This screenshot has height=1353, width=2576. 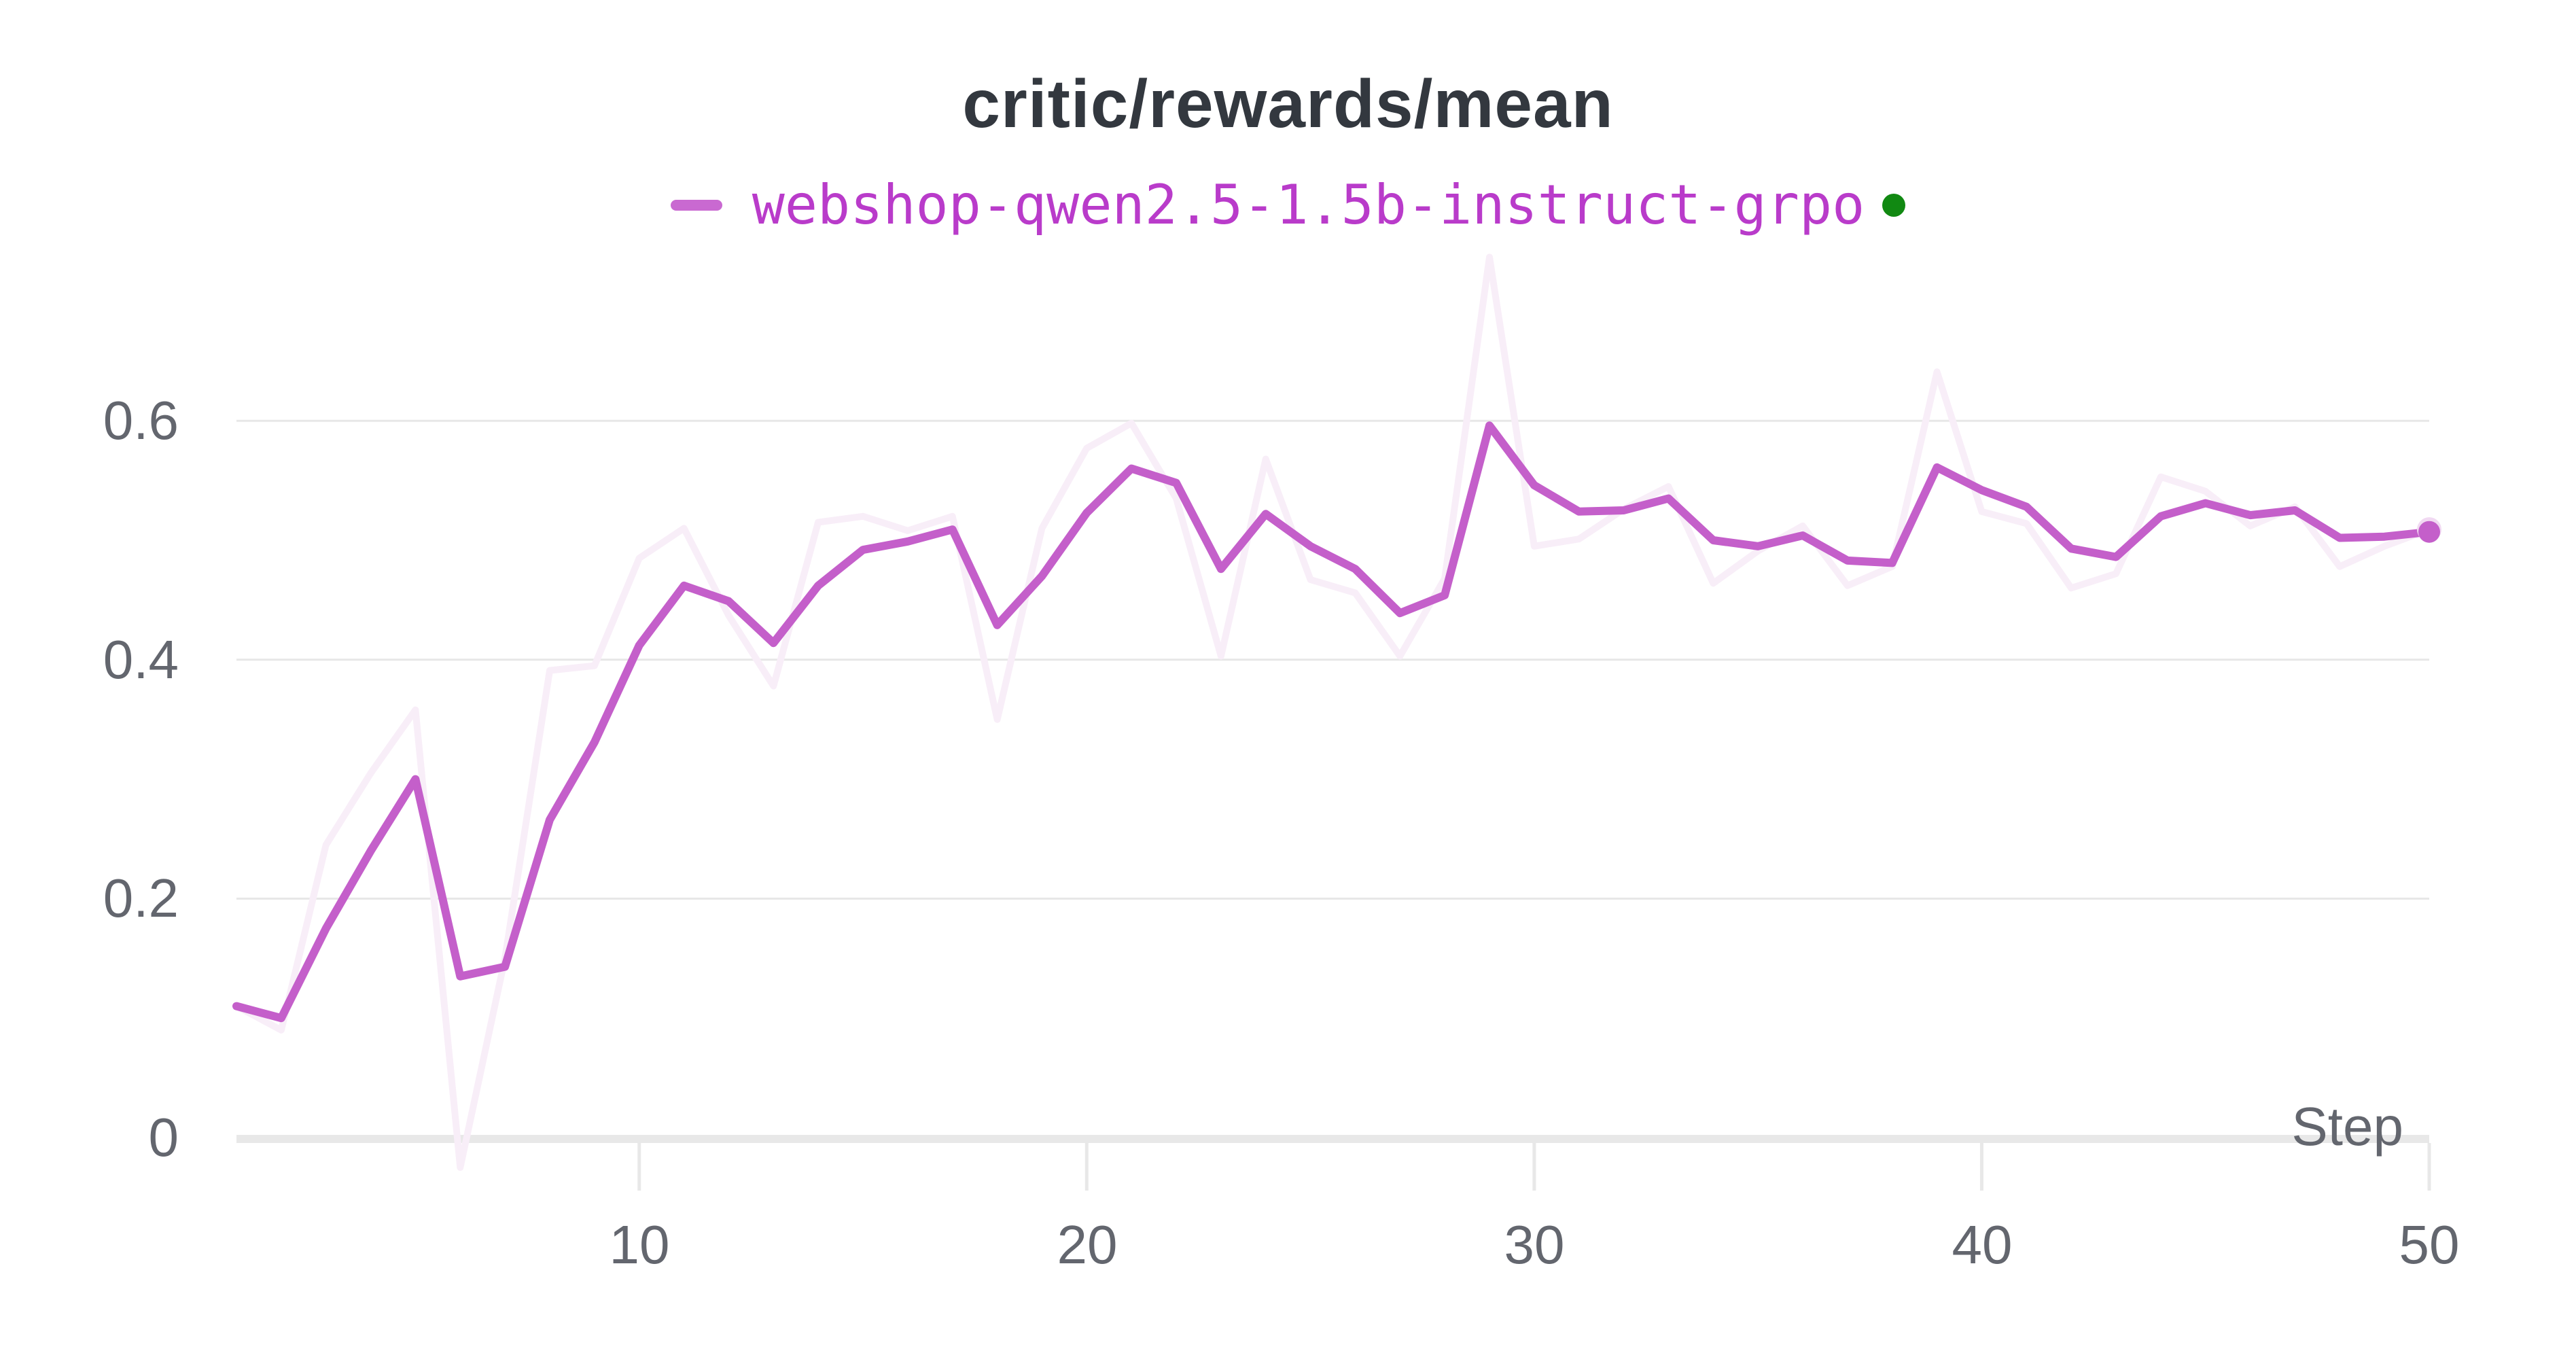 What do you see at coordinates (1894, 205) in the screenshot?
I see `run-status-dot-icon` at bounding box center [1894, 205].